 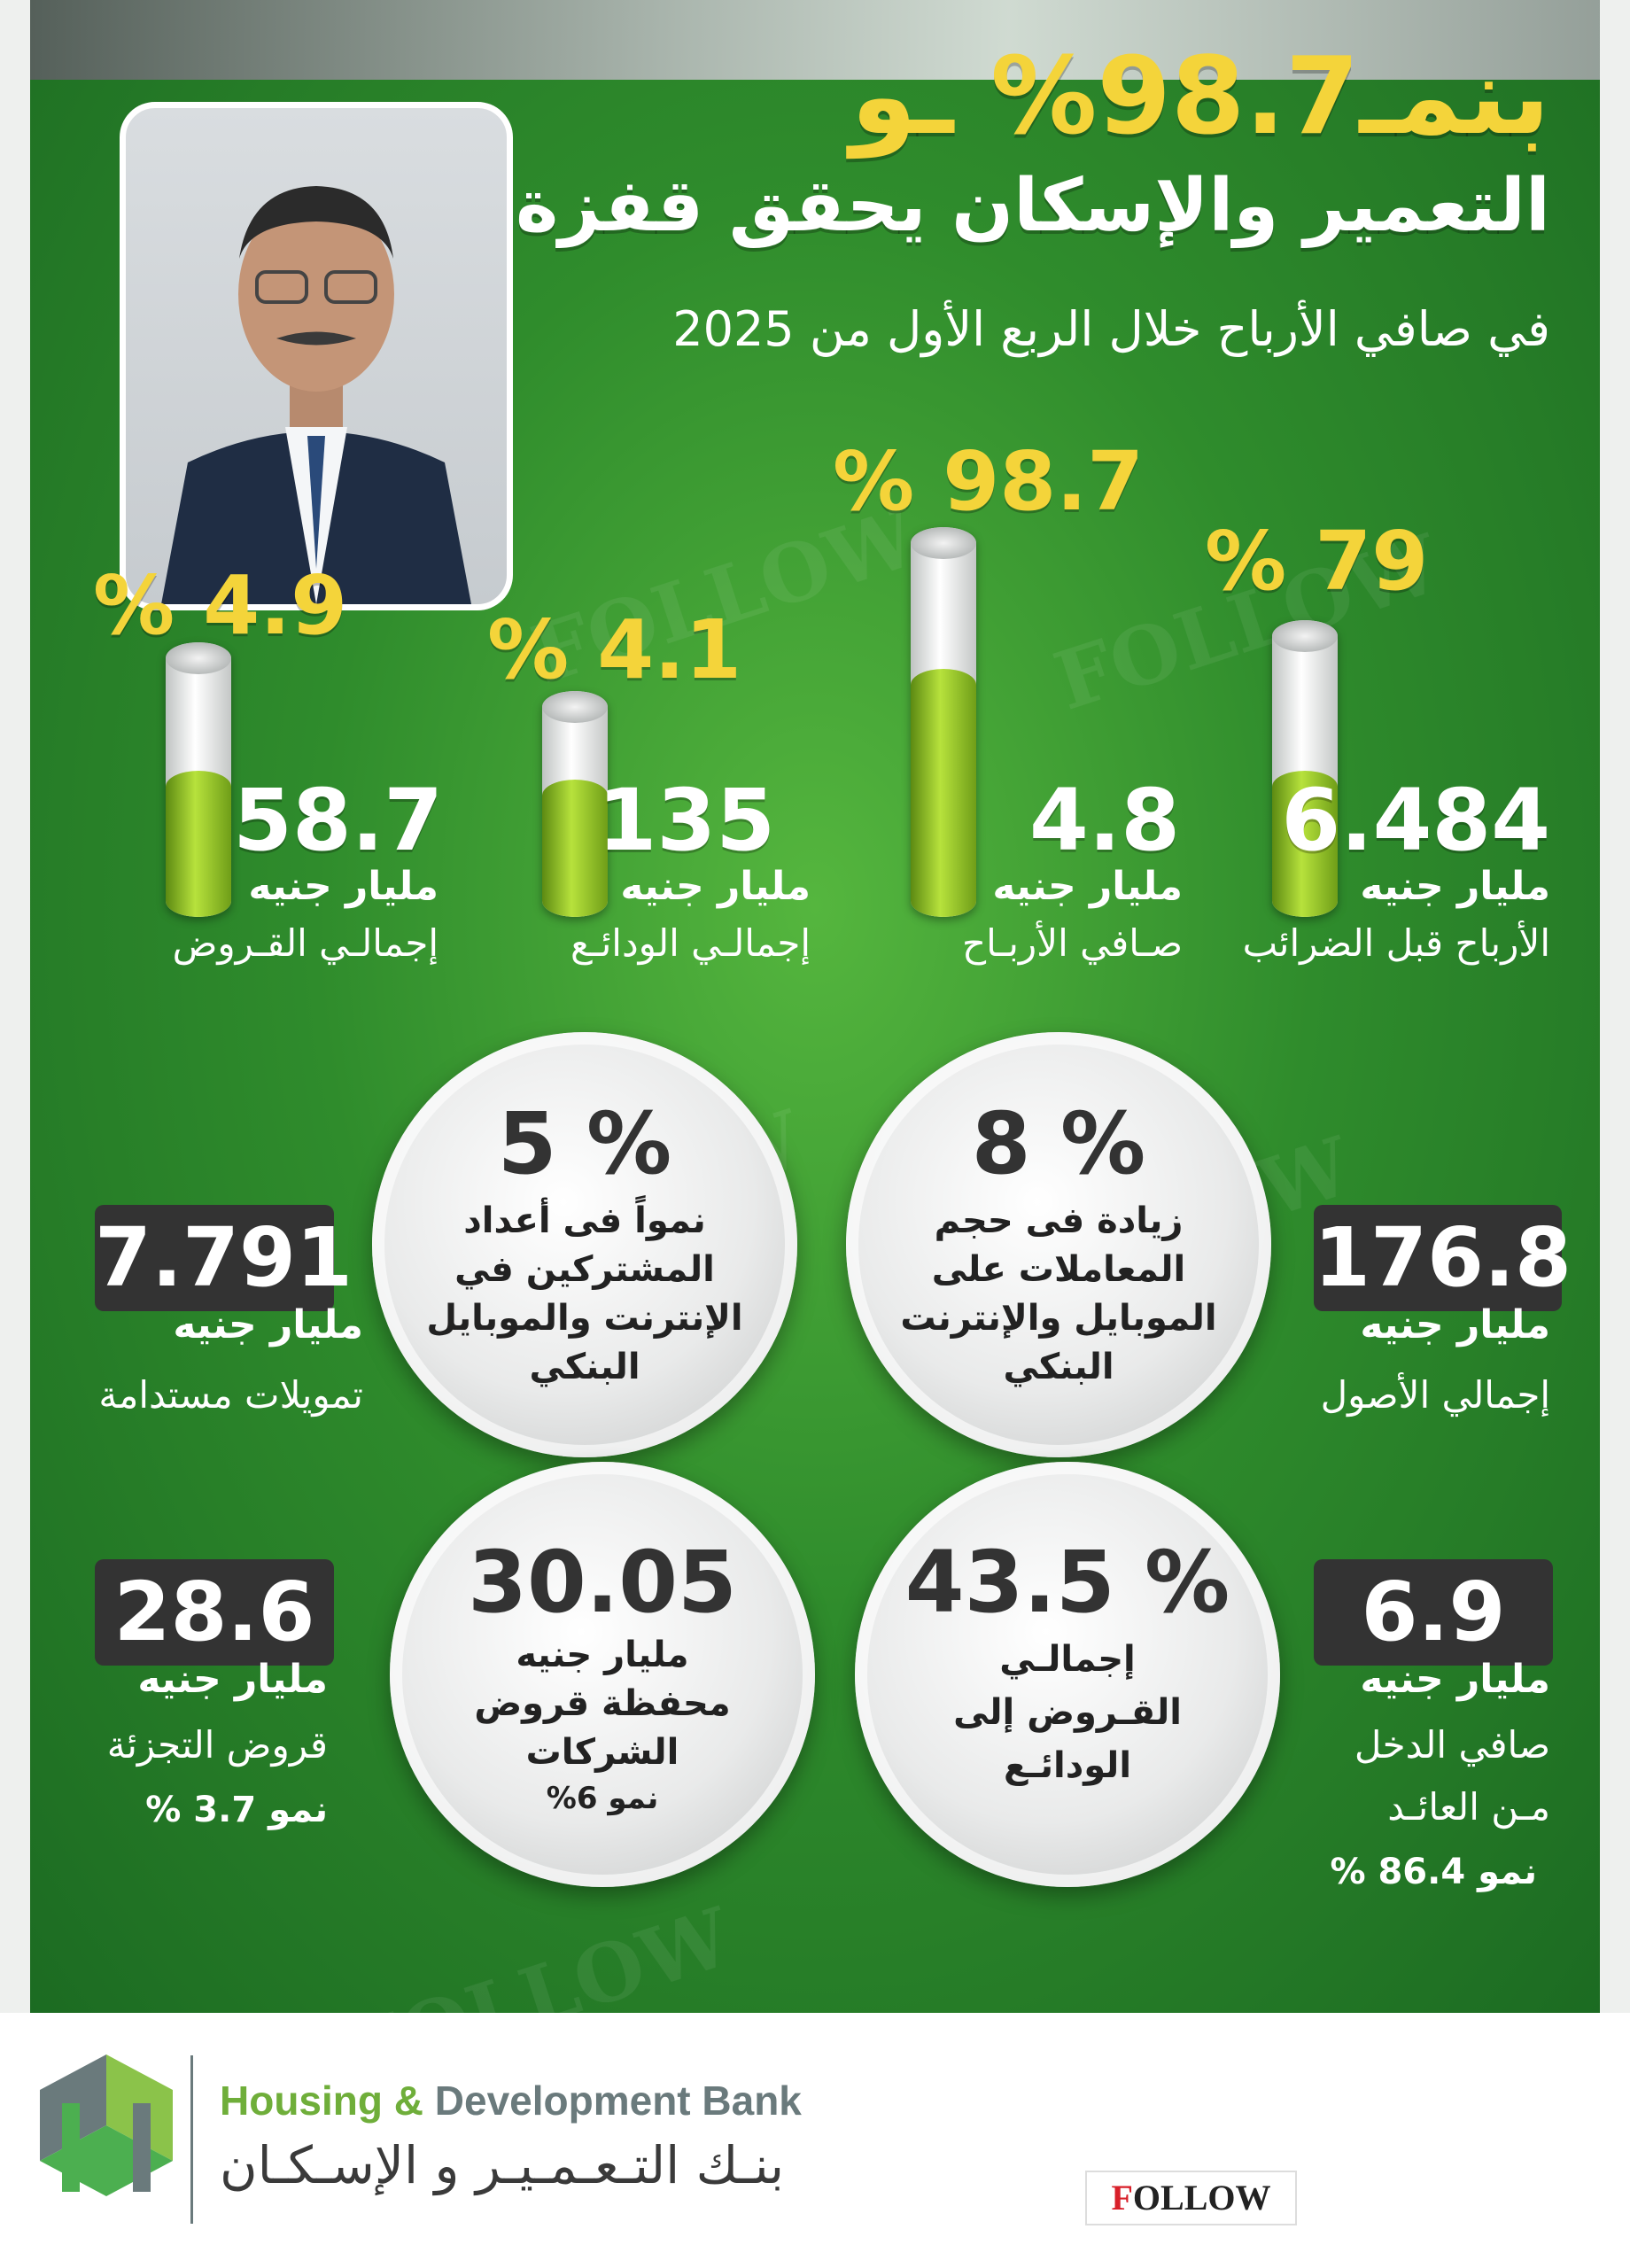 What do you see at coordinates (1443, 1258) in the screenshot?
I see `total-assets-value: 176.8` at bounding box center [1443, 1258].